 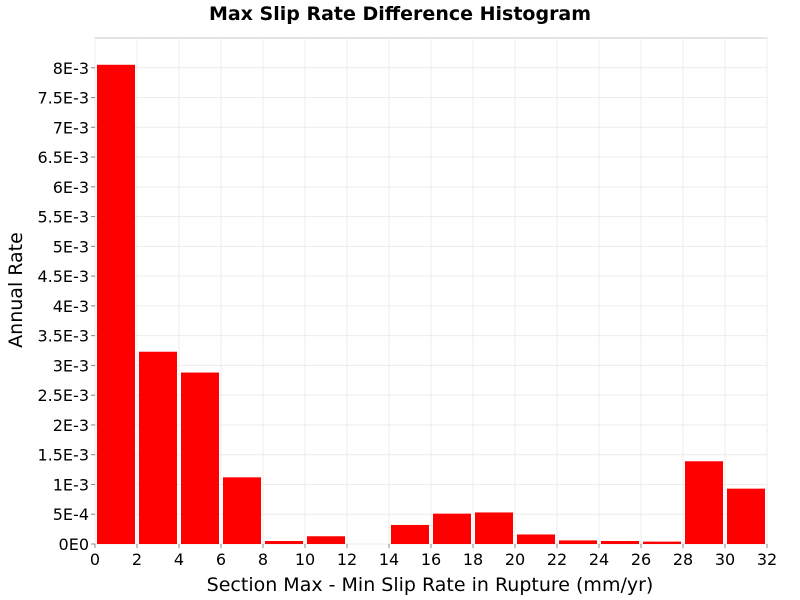 What do you see at coordinates (71, 127) in the screenshot?
I see `y-tick-label: 7E-3` at bounding box center [71, 127].